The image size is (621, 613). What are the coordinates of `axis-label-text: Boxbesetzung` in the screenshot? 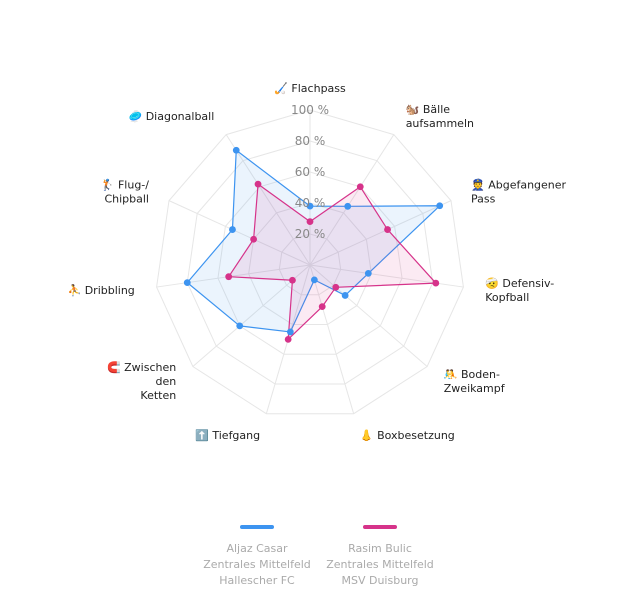 It's located at (416, 435).